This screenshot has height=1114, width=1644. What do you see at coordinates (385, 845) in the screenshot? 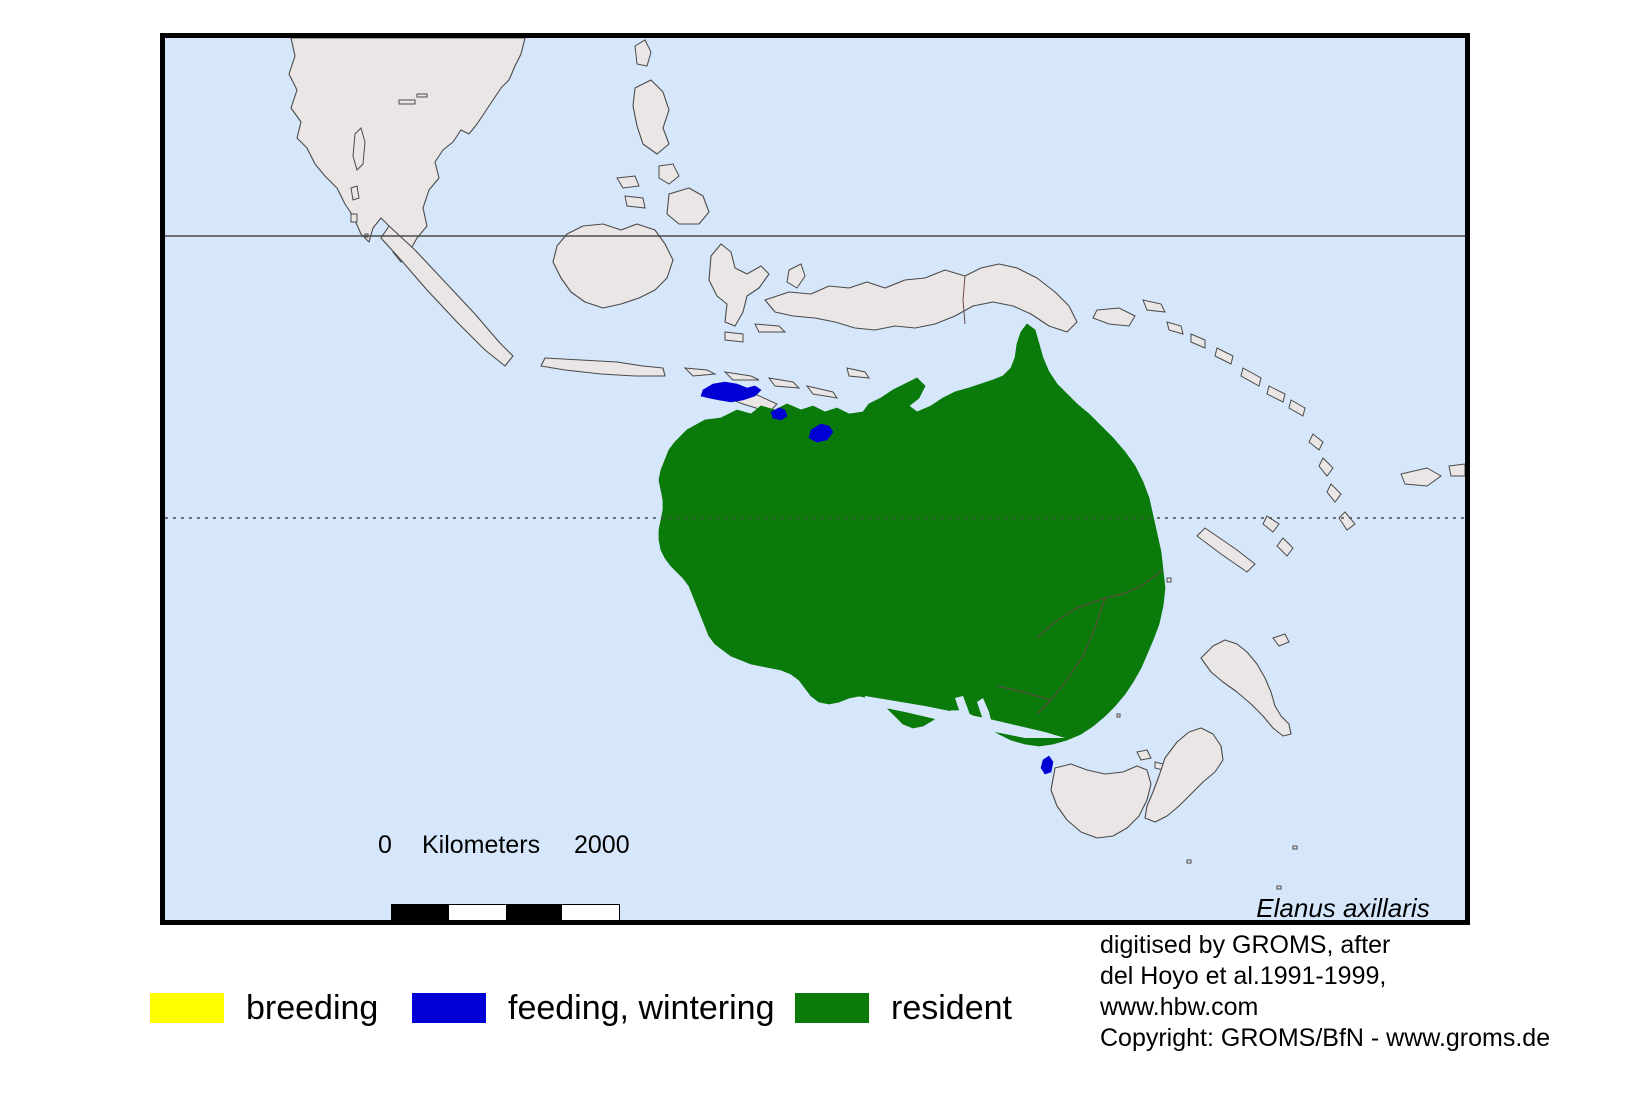
I see `scale-zero-label: 0` at bounding box center [385, 845].